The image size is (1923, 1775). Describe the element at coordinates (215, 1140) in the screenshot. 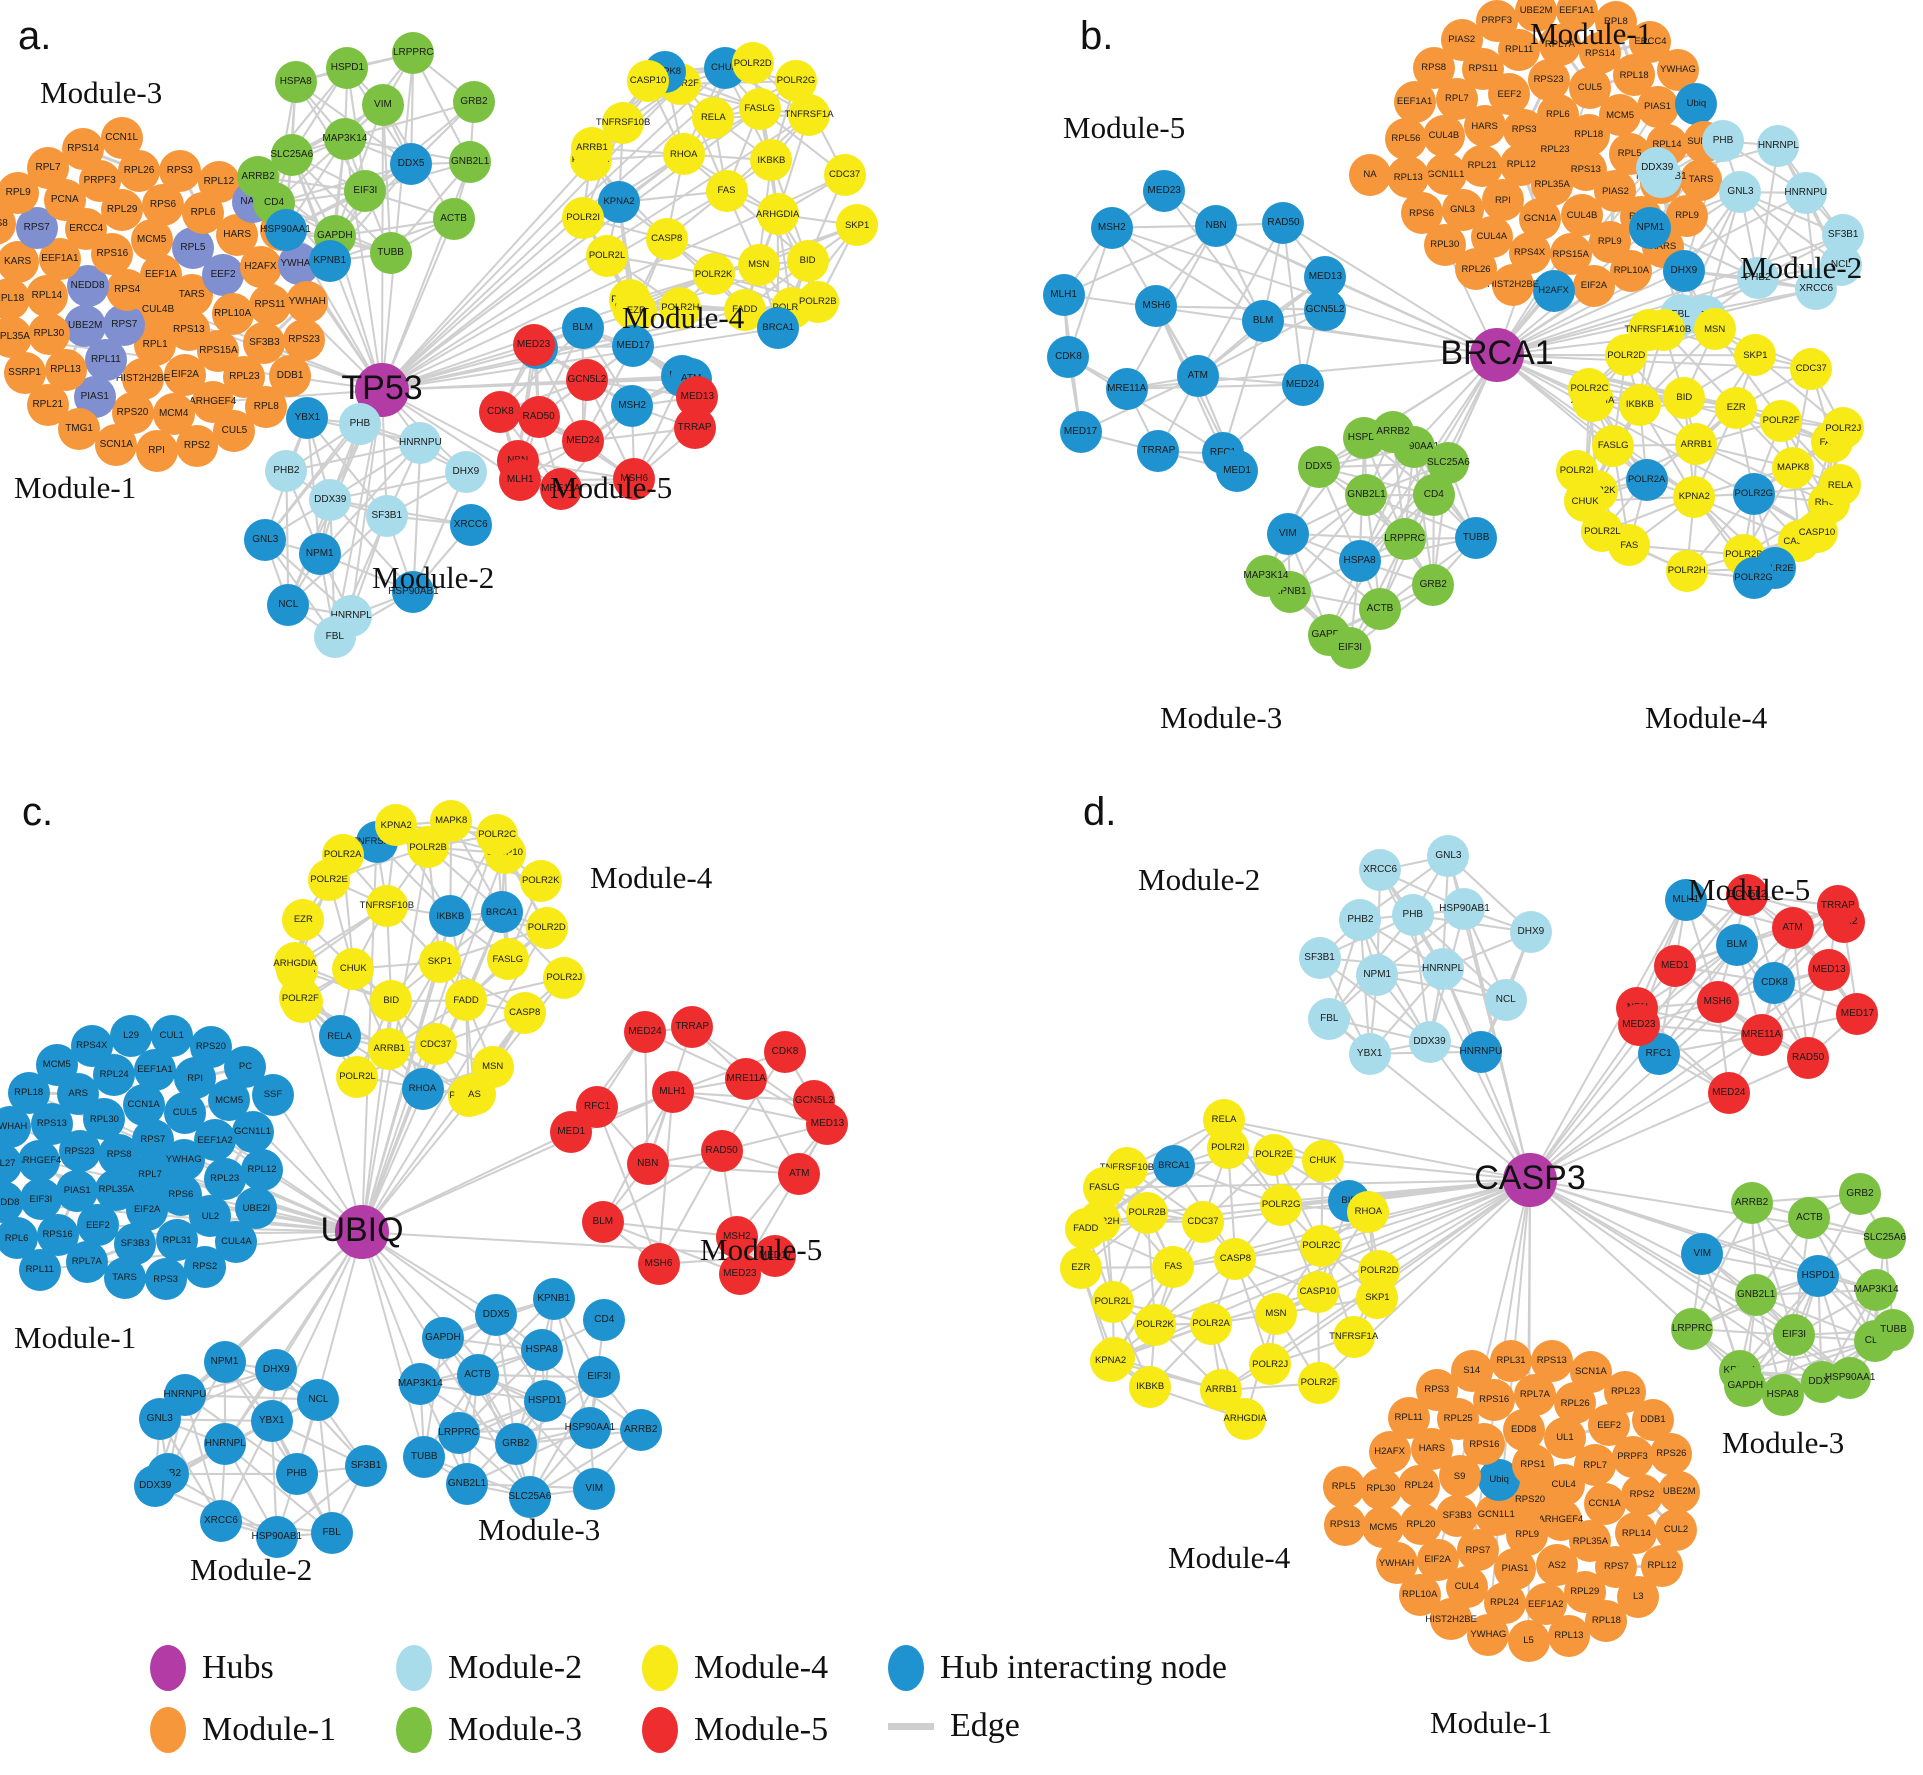

I see `node-c-EEF1A2: EEF1A2` at that location.